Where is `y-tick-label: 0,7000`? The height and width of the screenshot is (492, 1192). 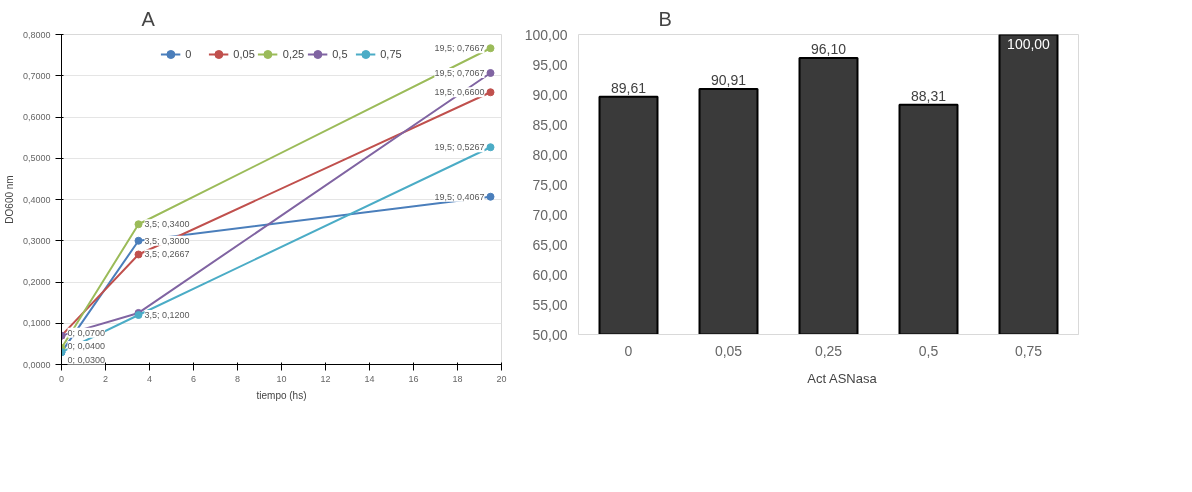 y-tick-label: 0,7000 is located at coordinates (36, 75).